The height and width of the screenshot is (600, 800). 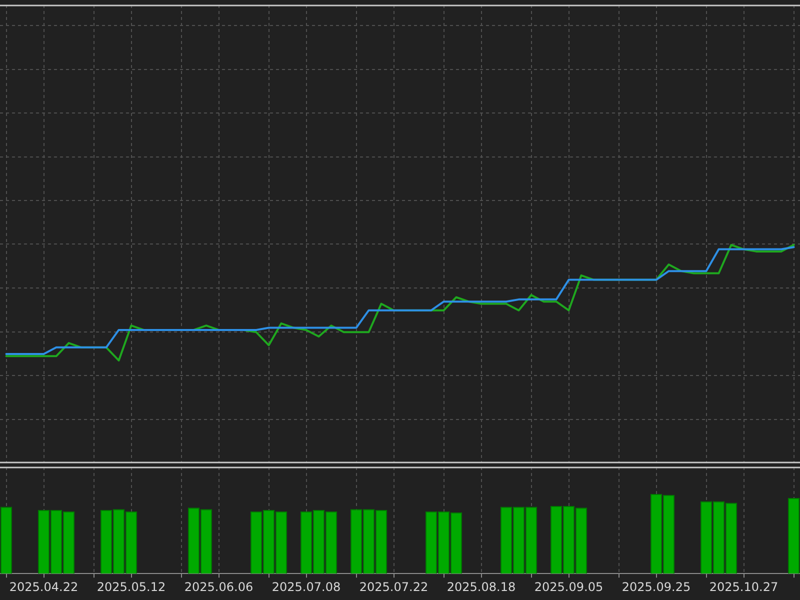 I want to click on x-tick-label: 2025.07.22, so click(x=393, y=587).